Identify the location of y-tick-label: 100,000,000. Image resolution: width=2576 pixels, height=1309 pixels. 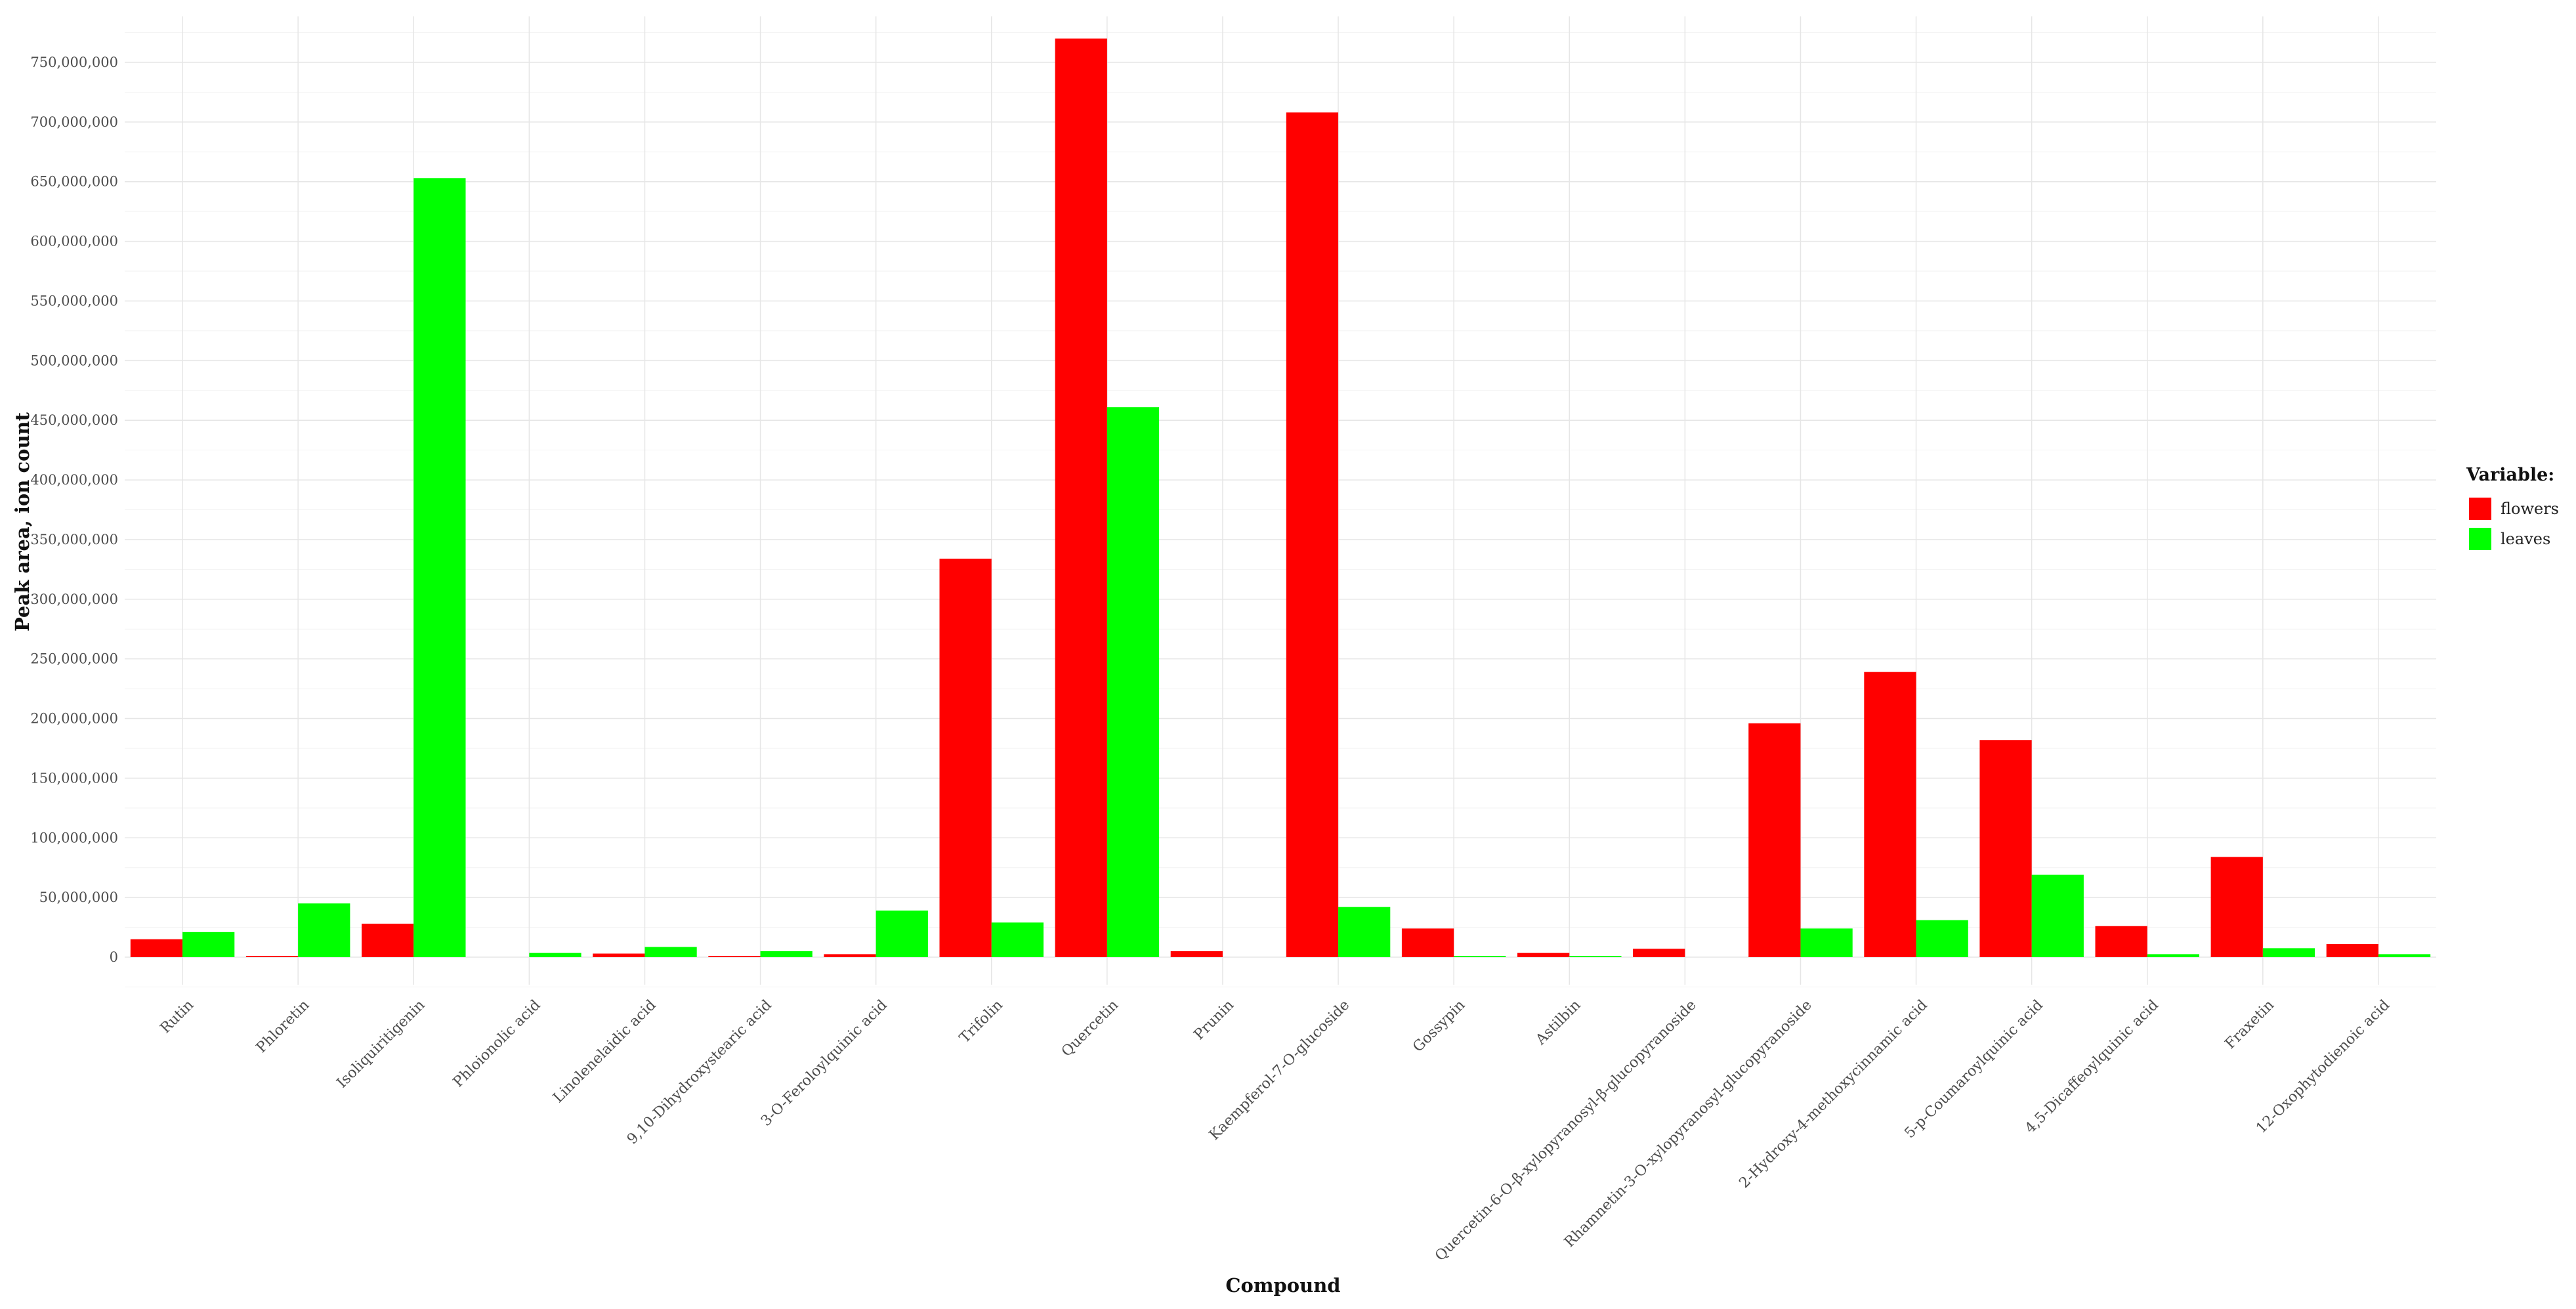
(74, 838).